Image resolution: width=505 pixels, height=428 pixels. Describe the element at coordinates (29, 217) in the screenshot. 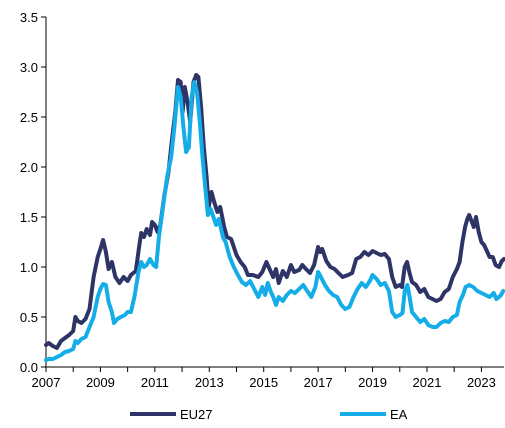

I see `y-tick-label: 1.5` at that location.